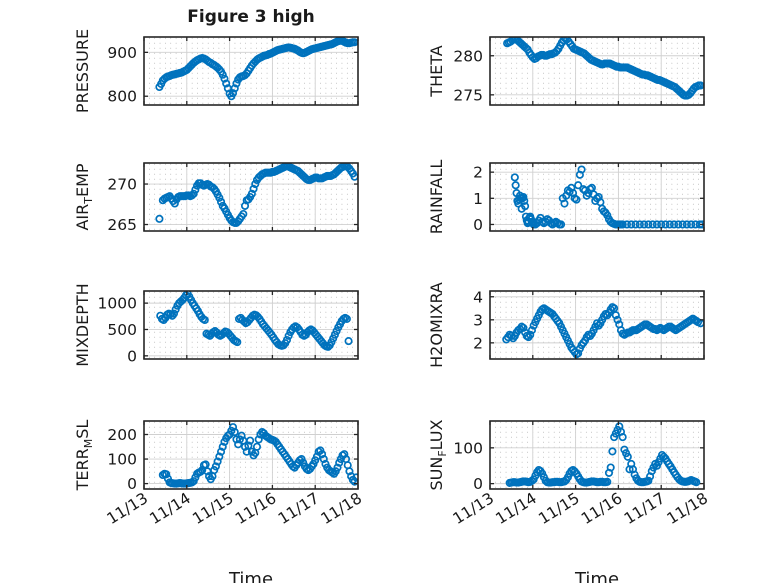  I want to click on y-tick-labels: 0 500 1000, so click(117, 330).